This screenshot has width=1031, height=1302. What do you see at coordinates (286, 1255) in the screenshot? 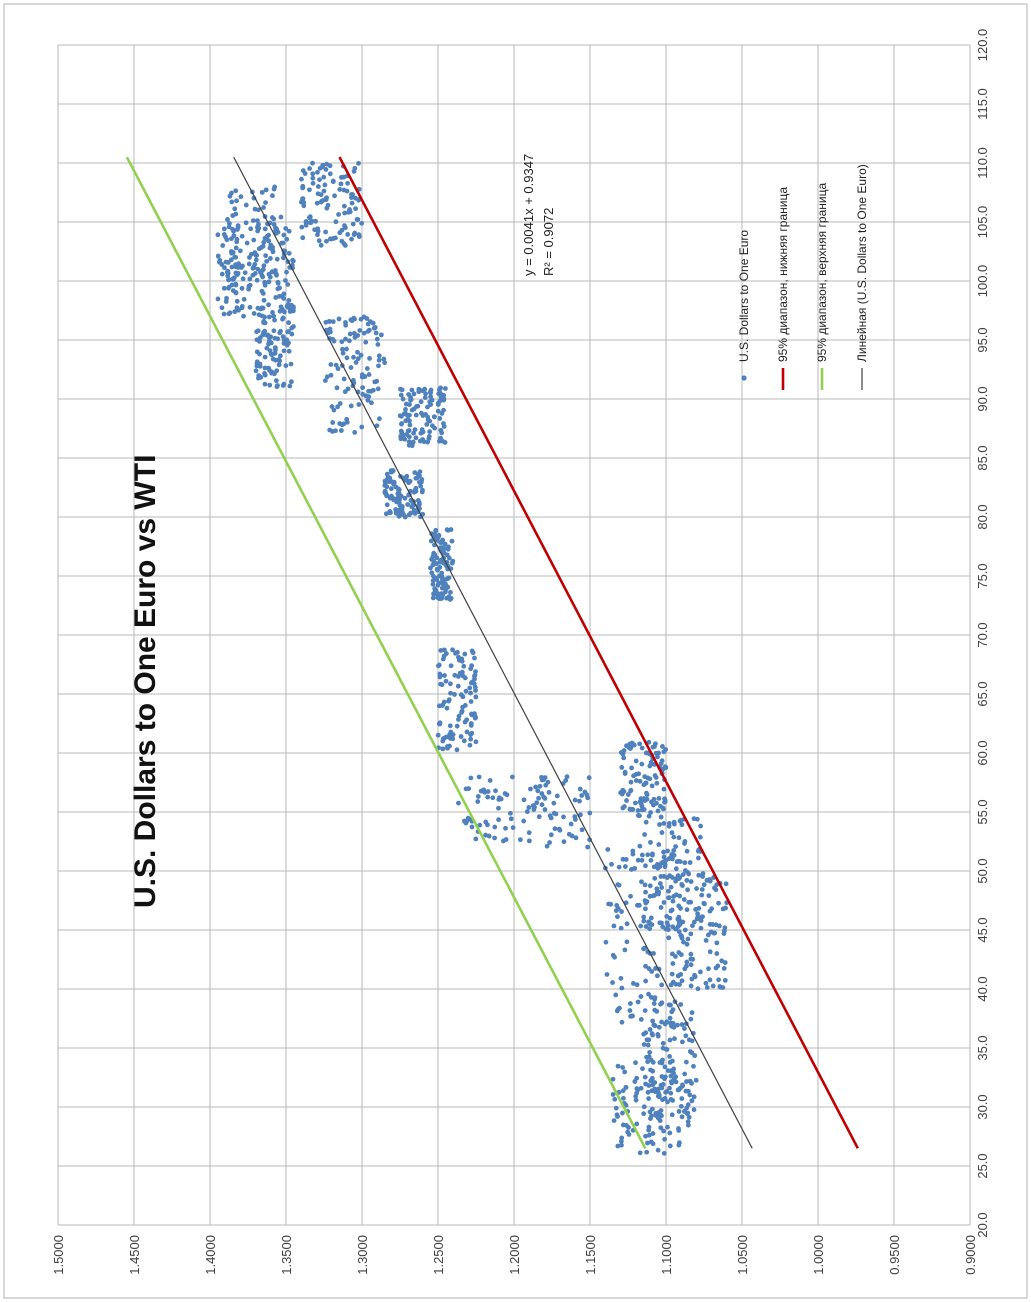
I see `y-tick-label: 1.3500` at bounding box center [286, 1255].